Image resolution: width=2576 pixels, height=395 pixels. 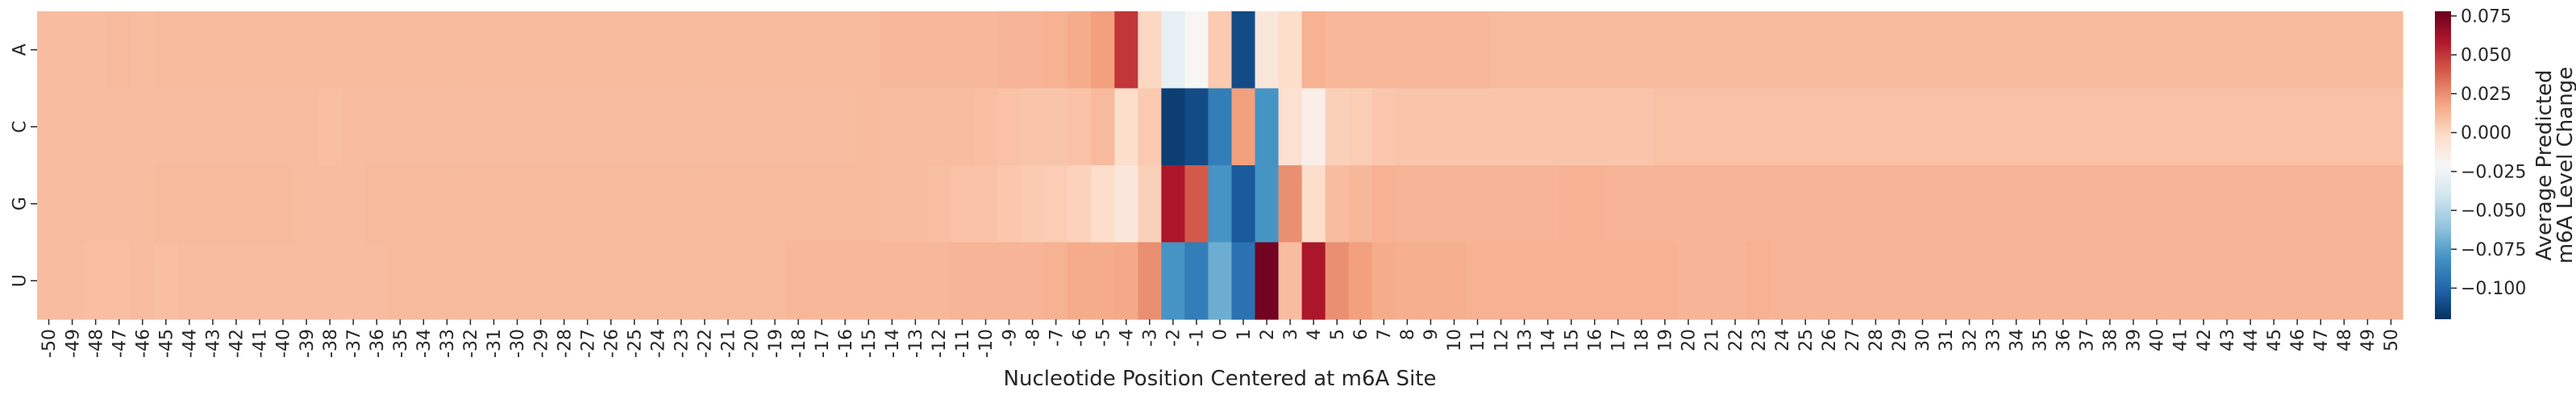 I want to click on row-label-U: U, so click(x=20, y=280).